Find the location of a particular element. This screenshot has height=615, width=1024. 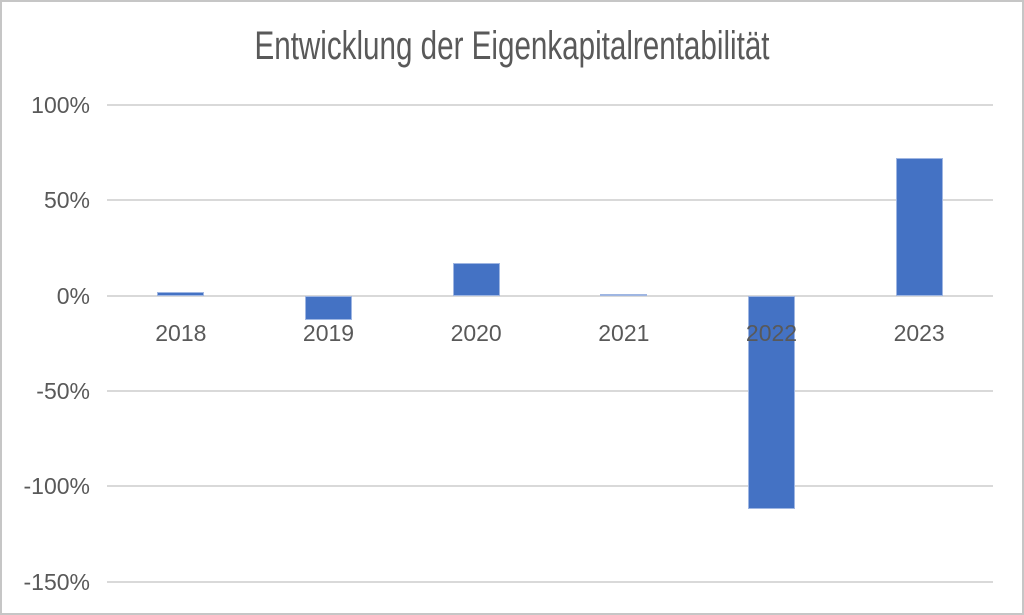

y-axis-tick-label: 100% is located at coordinates (60, 105).